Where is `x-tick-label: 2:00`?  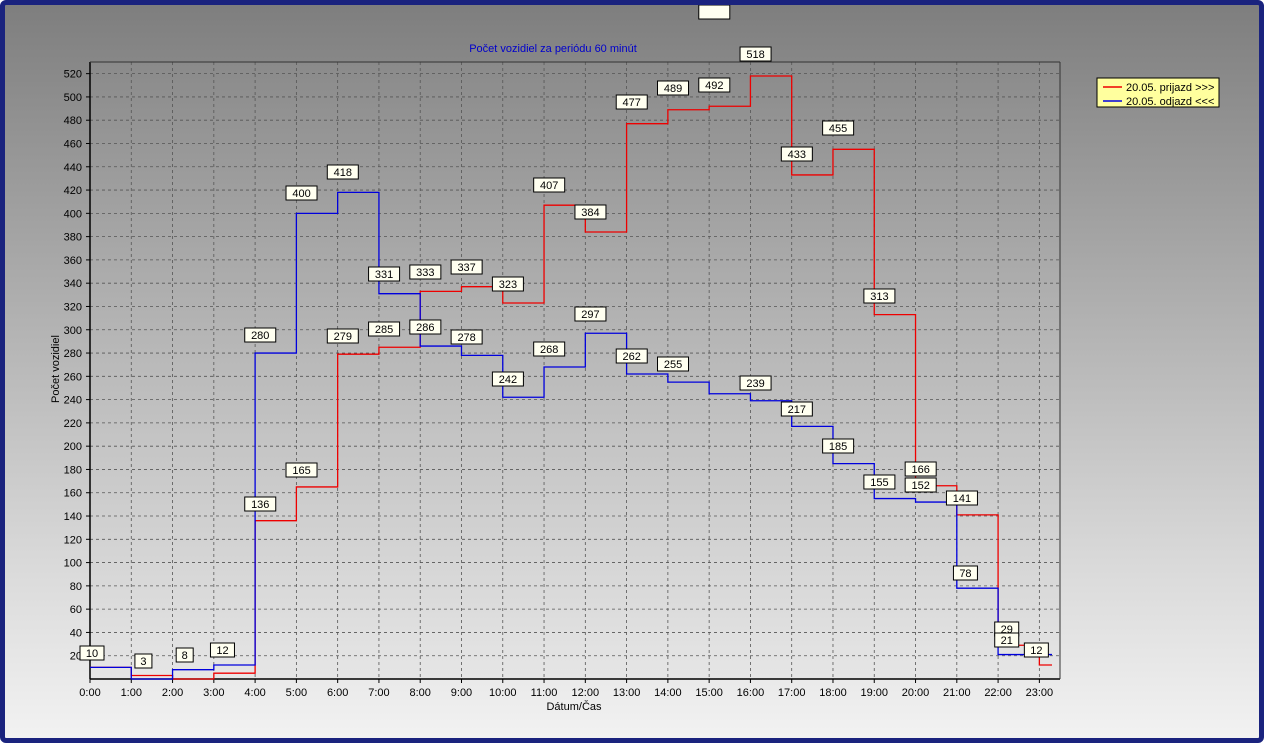
x-tick-label: 2:00 is located at coordinates (172, 693).